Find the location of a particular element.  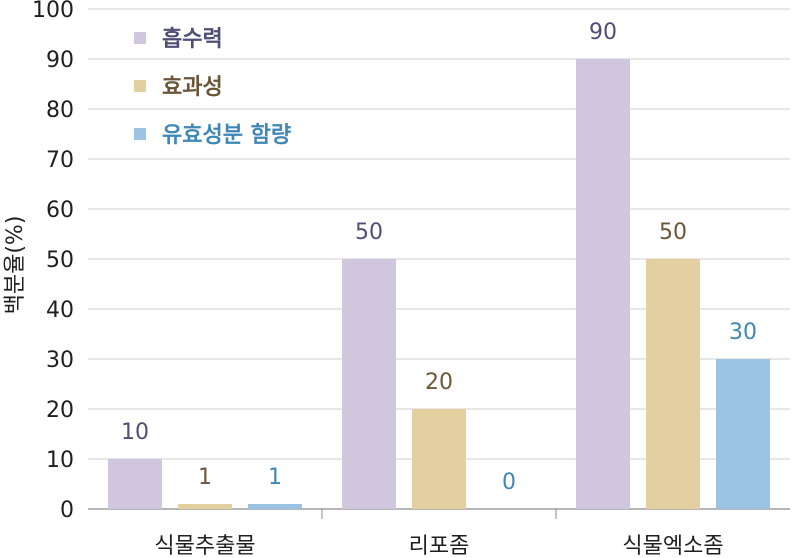

x-category-label: 식물엑소좀 is located at coordinates (672, 546).